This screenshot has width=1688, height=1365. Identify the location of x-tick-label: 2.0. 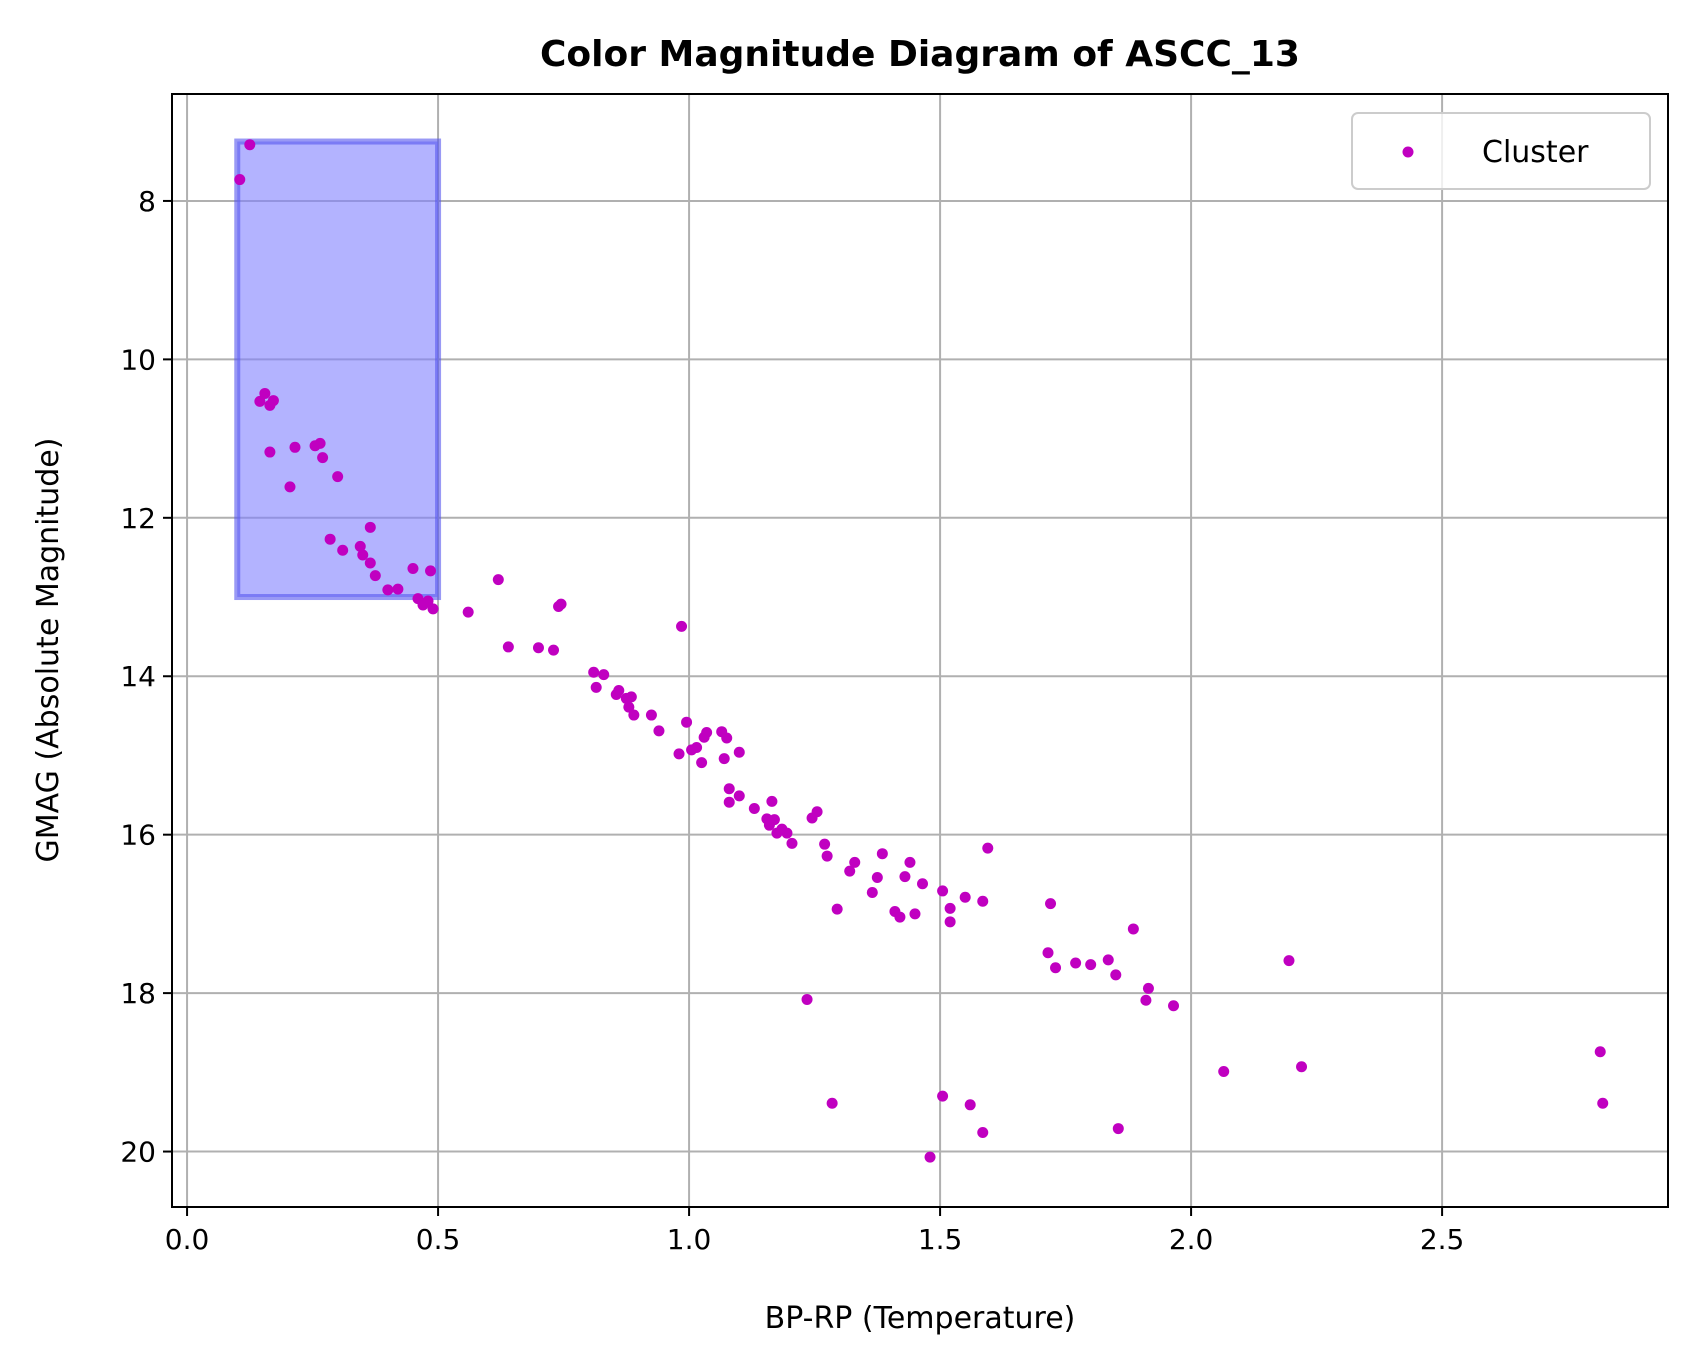
(1191, 1239).